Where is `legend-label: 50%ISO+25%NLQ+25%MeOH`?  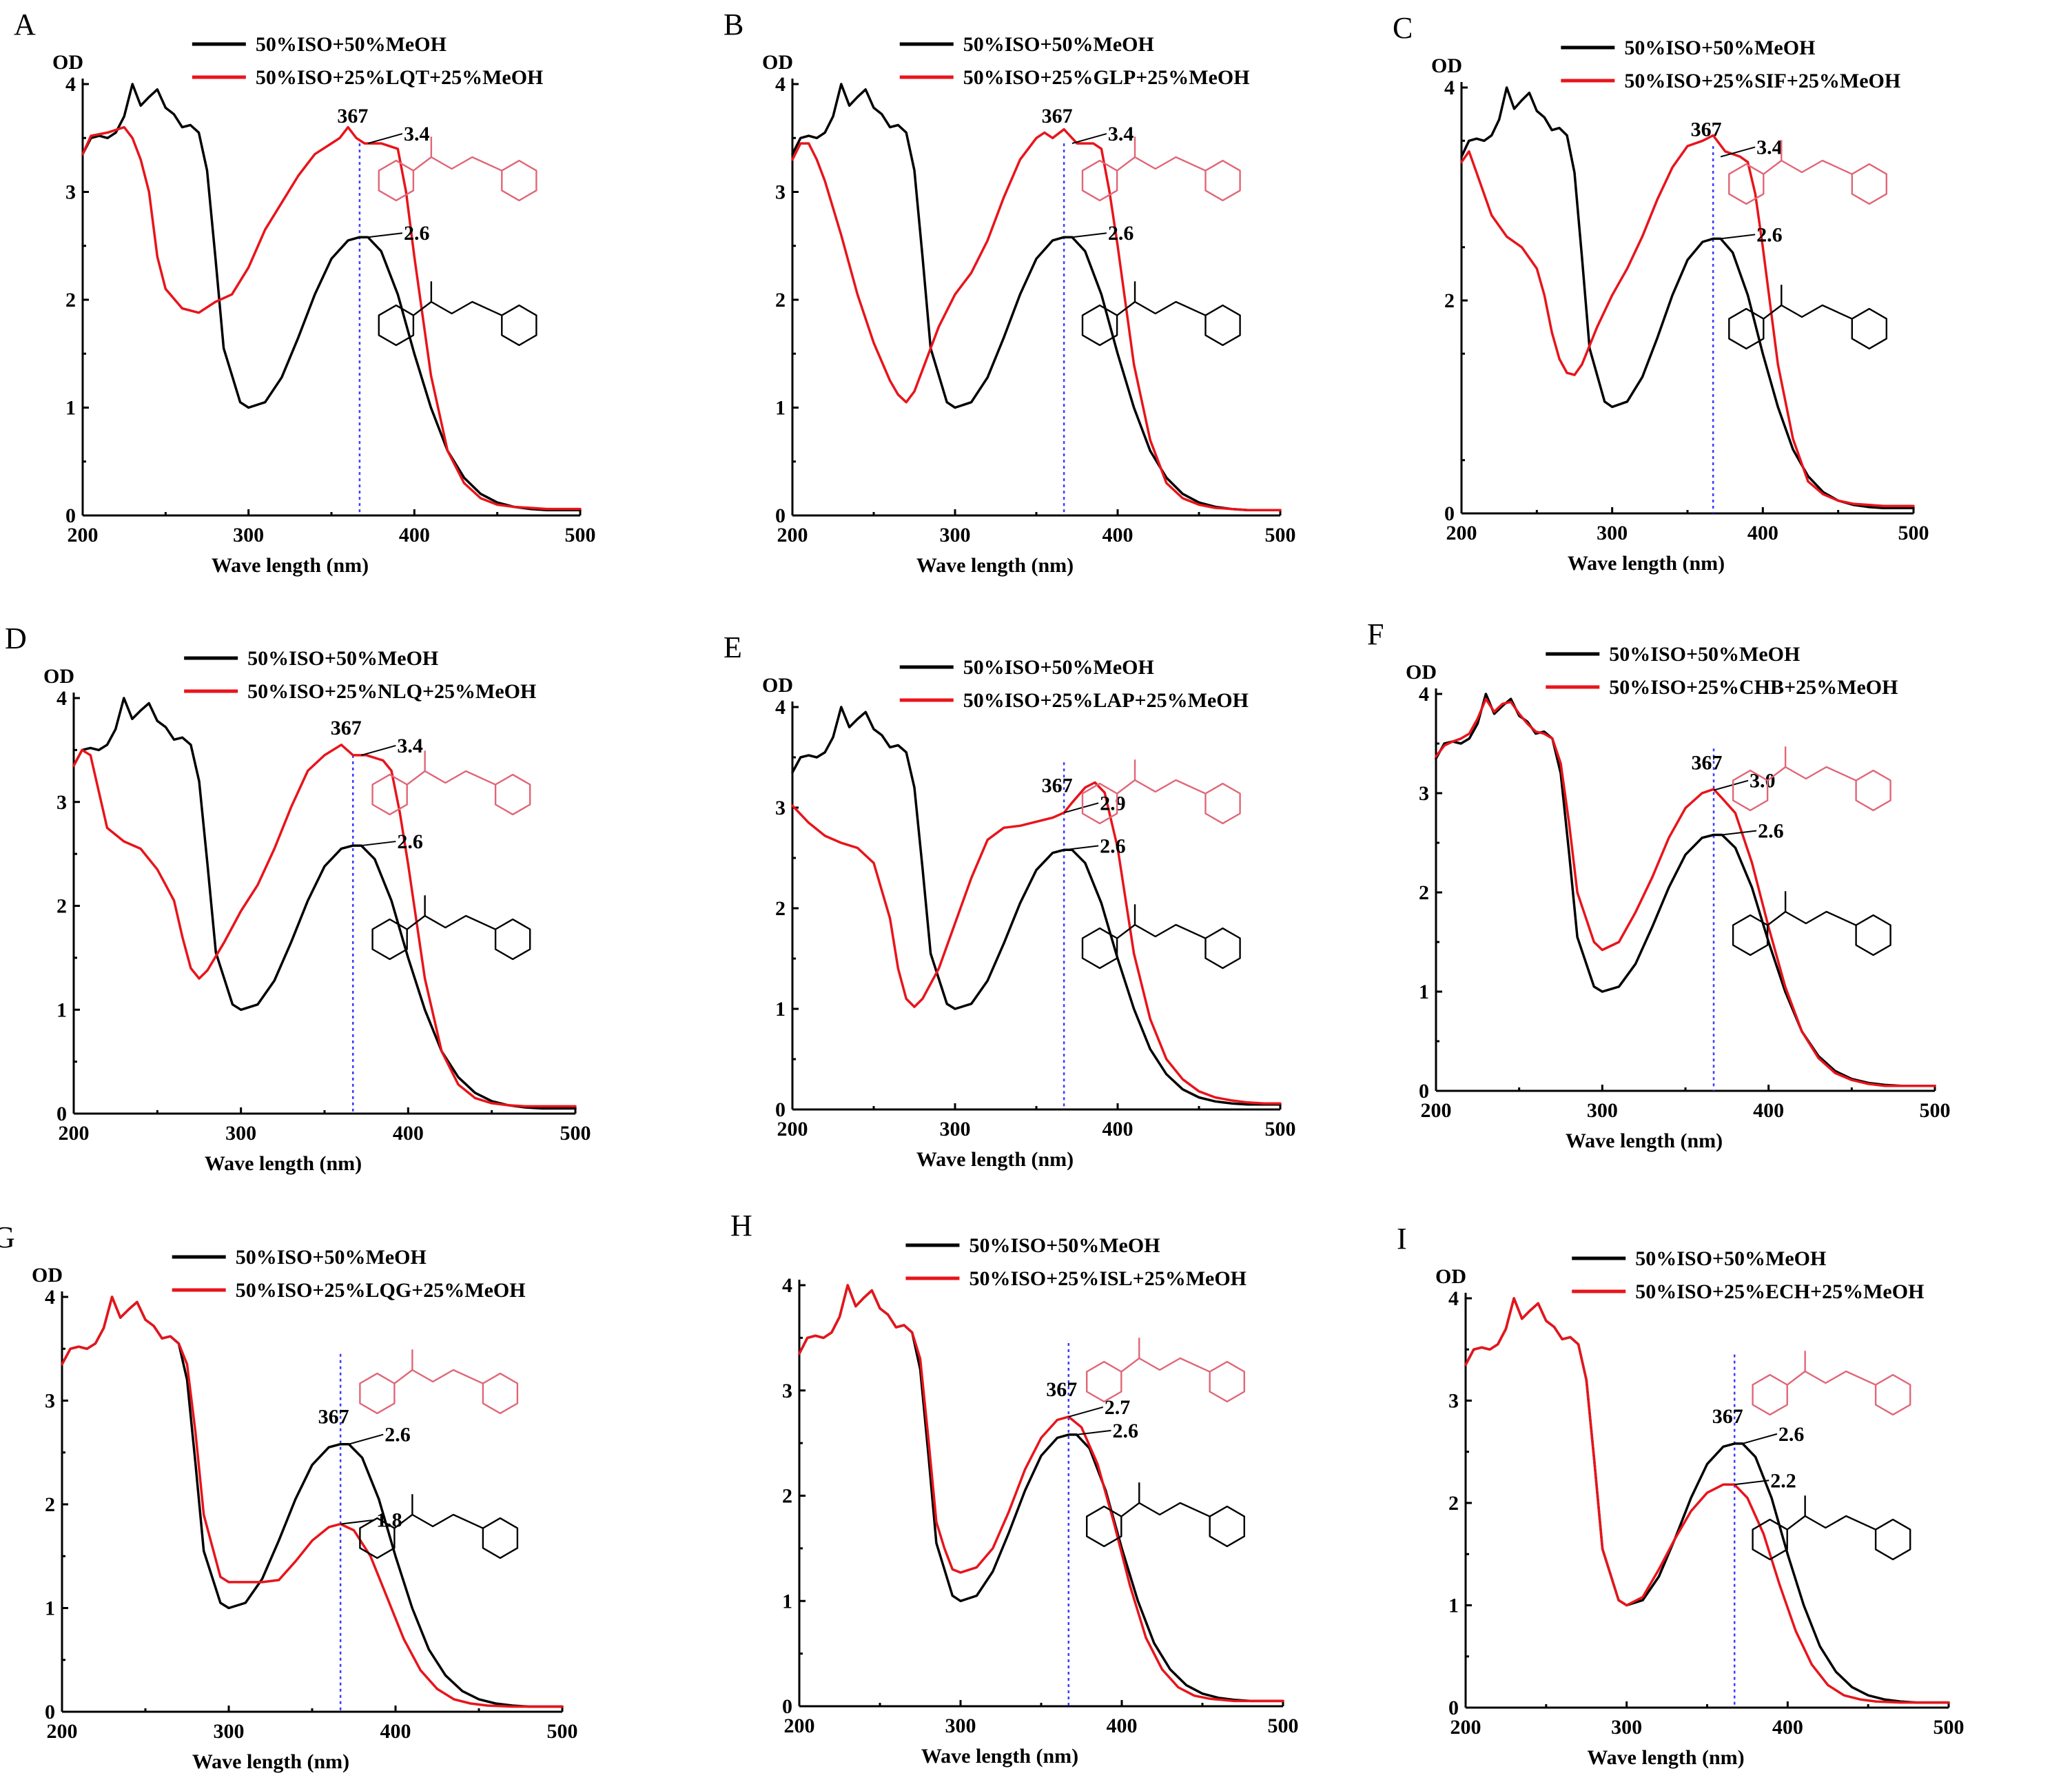
legend-label: 50%ISO+25%NLQ+25%MeOH is located at coordinates (391, 691).